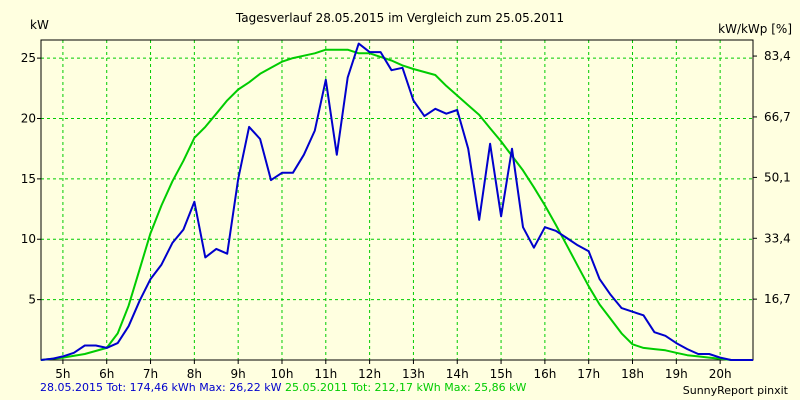 The height and width of the screenshot is (400, 800). What do you see at coordinates (282, 374) in the screenshot?
I see `x-tick-label: 10h` at bounding box center [282, 374].